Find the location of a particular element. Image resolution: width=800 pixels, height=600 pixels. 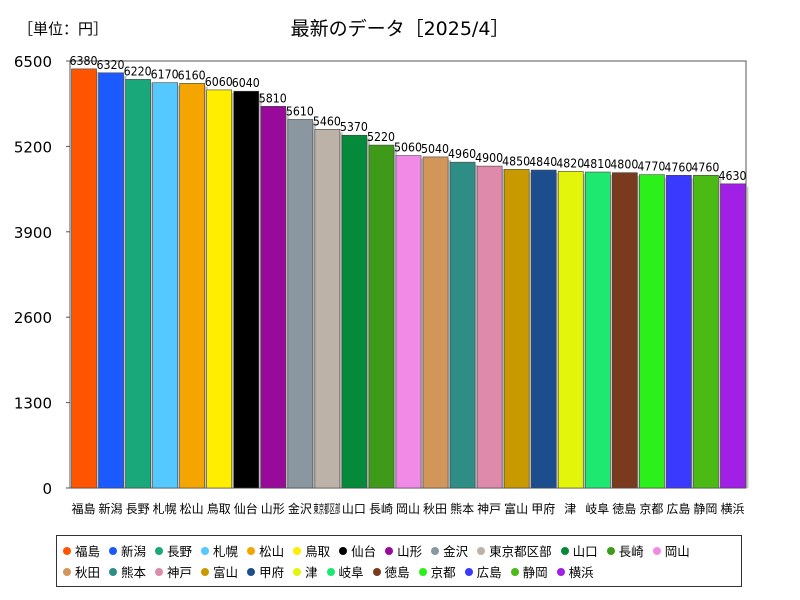

value-label: 5370 is located at coordinates (354, 127).